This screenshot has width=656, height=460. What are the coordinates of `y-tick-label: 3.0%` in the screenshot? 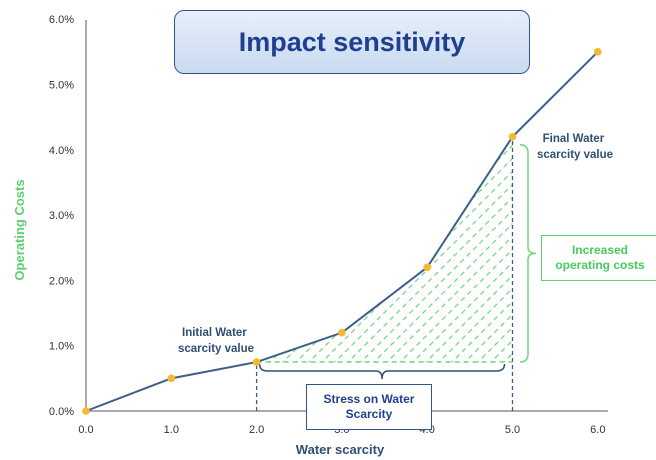 It's located at (61, 216).